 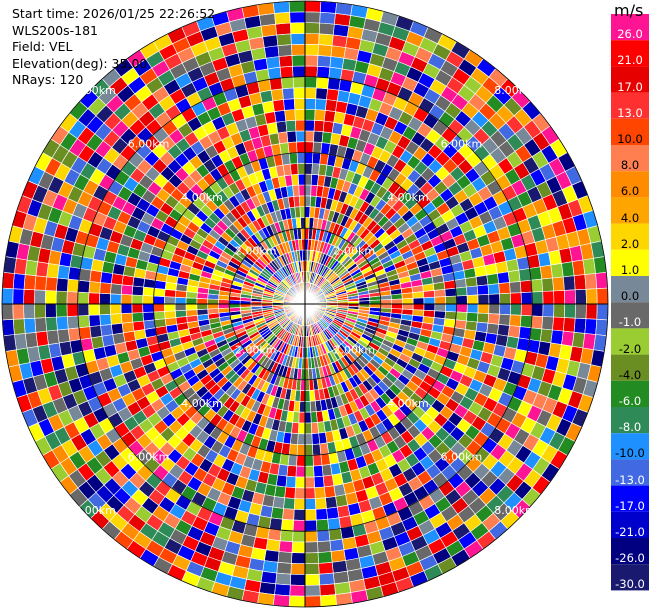 I want to click on colorbar-tick-label: 2.0, so click(x=630, y=243).